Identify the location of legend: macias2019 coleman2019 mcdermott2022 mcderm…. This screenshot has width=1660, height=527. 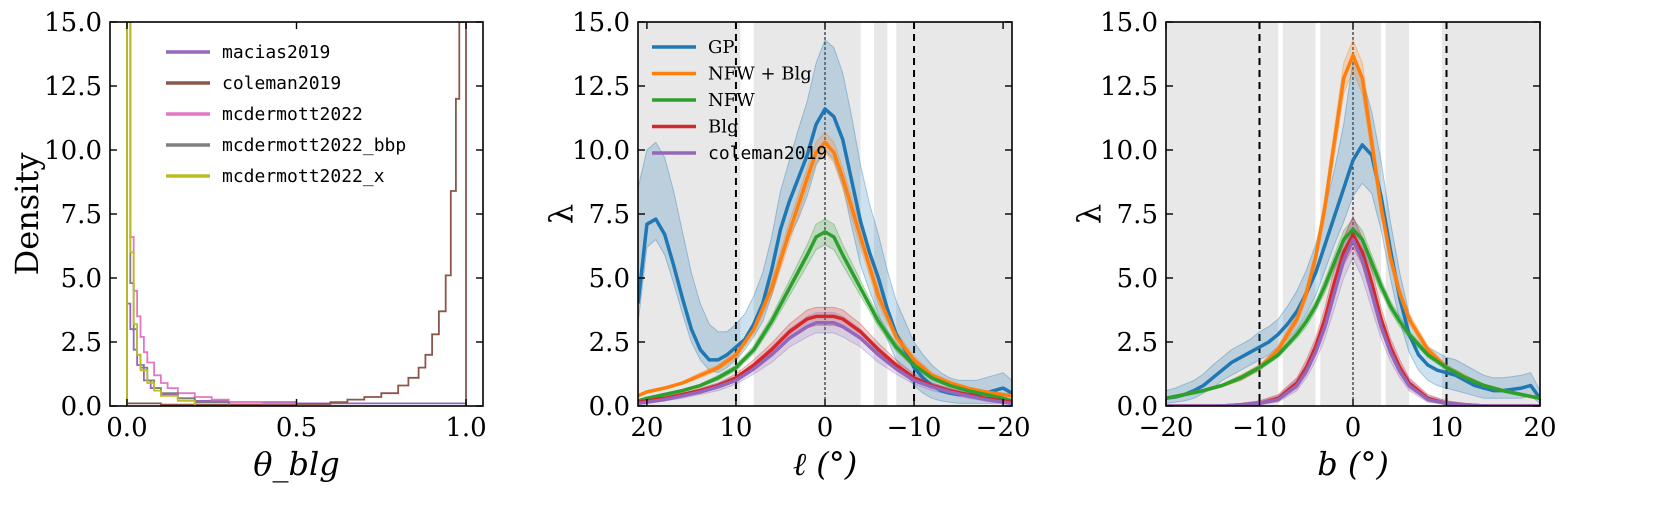
(286, 114).